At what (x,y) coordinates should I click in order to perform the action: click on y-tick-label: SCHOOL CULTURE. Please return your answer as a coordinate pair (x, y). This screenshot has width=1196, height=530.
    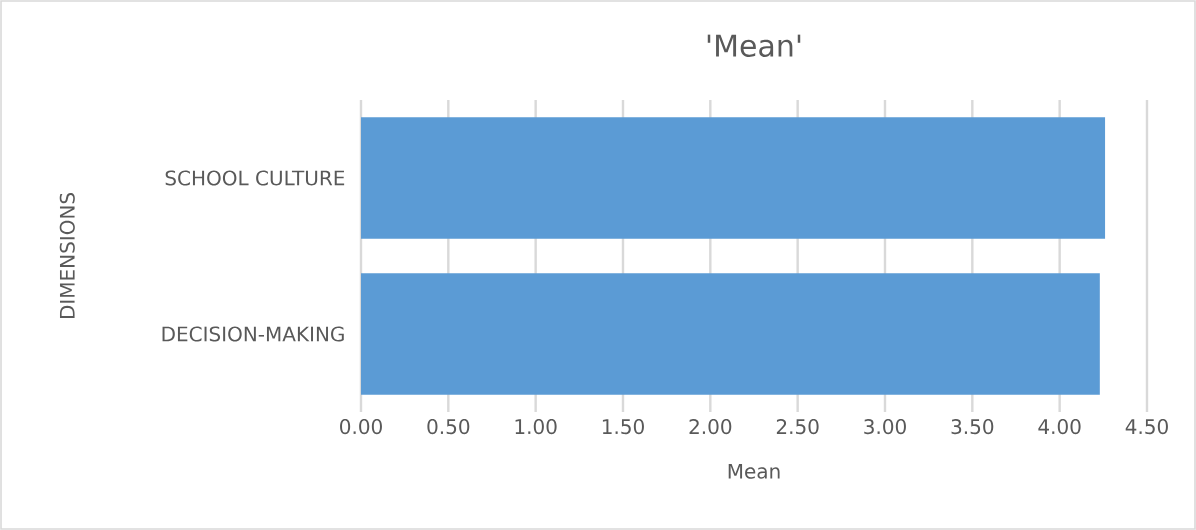
    Looking at the image, I should click on (255, 178).